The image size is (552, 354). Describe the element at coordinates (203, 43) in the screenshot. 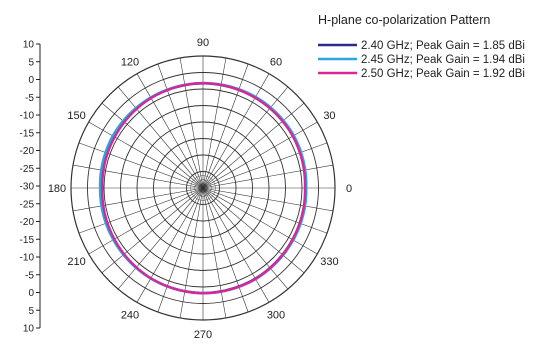

I see `angle-label: 90` at that location.